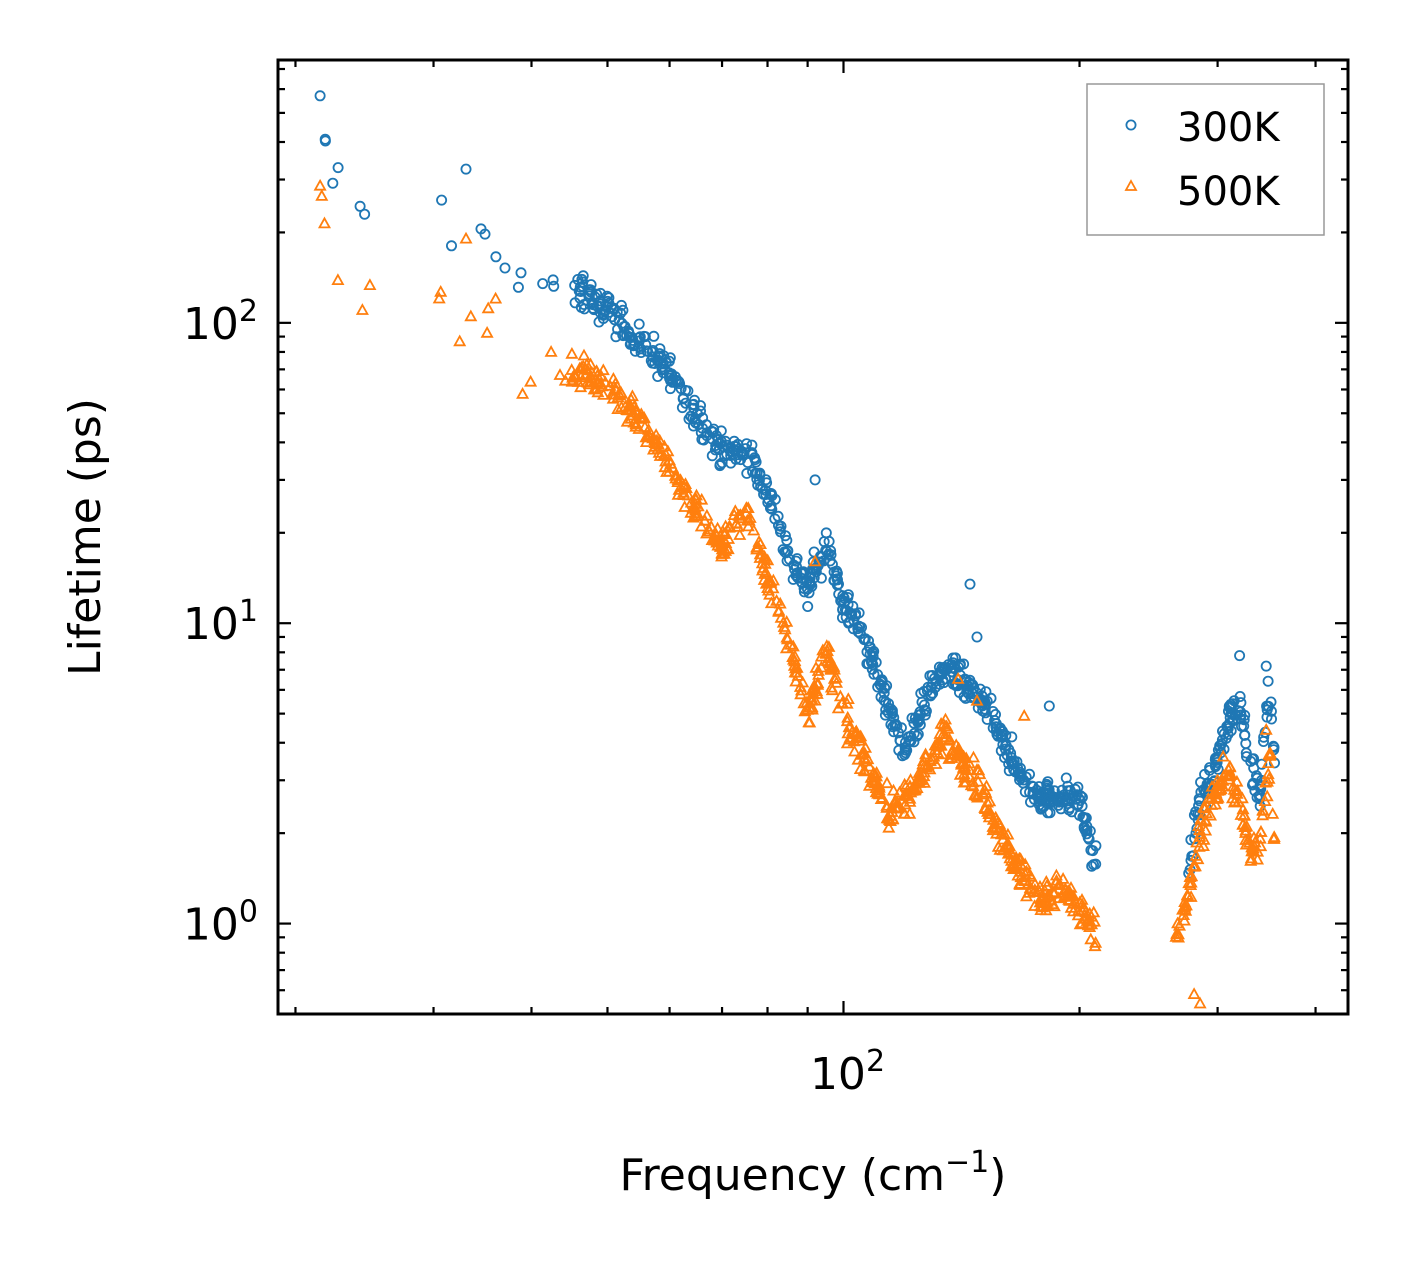  What do you see at coordinates (85, 537) in the screenshot?
I see `y-axis-label: Lifetime (ps)` at bounding box center [85, 537].